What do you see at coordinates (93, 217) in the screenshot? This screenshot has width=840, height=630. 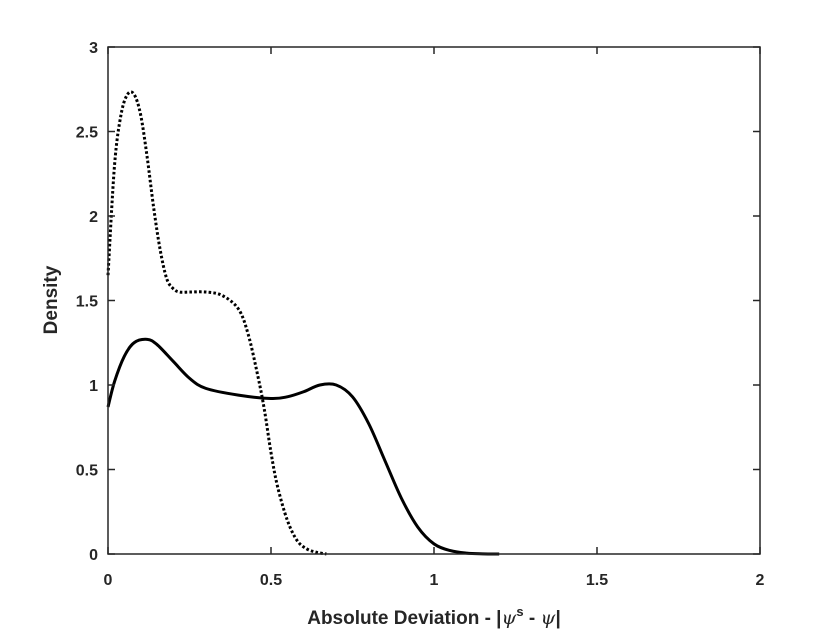 I see `y-tick-label: 2` at bounding box center [93, 217].